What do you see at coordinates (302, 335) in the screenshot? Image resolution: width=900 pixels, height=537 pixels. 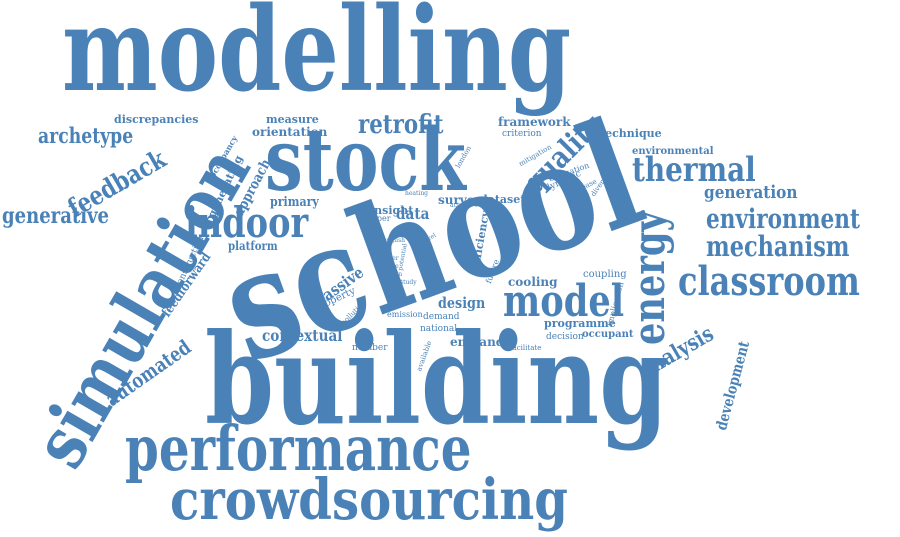 I see `word-contextual: contextual` at bounding box center [302, 335].